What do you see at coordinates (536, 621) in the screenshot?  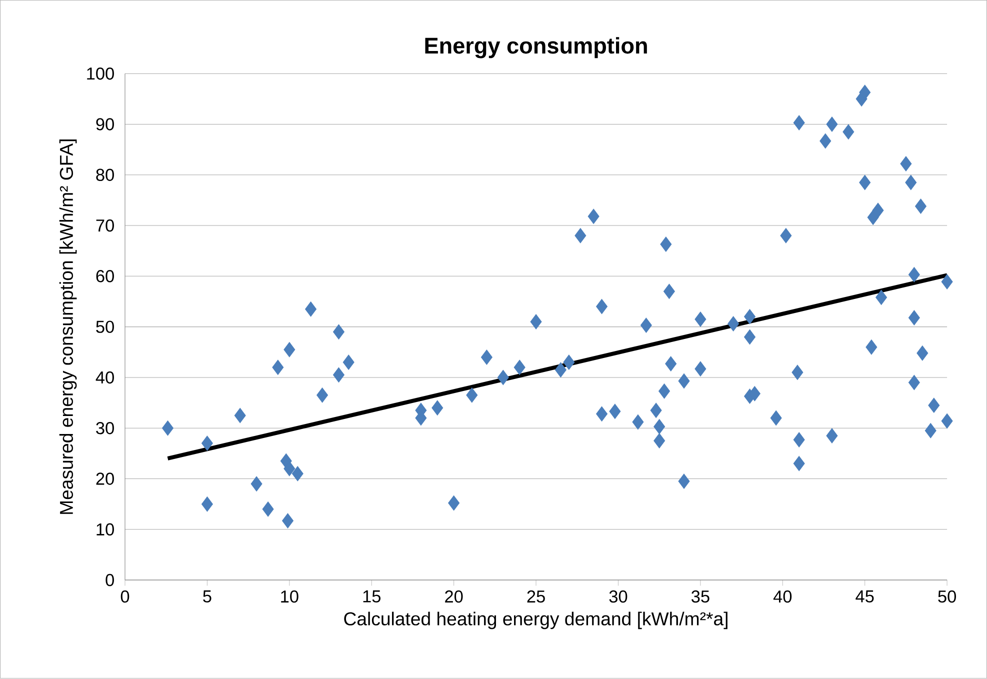 I see `x-axis-title: Calculated heating energy demand [kWh/m²*a]` at bounding box center [536, 621].